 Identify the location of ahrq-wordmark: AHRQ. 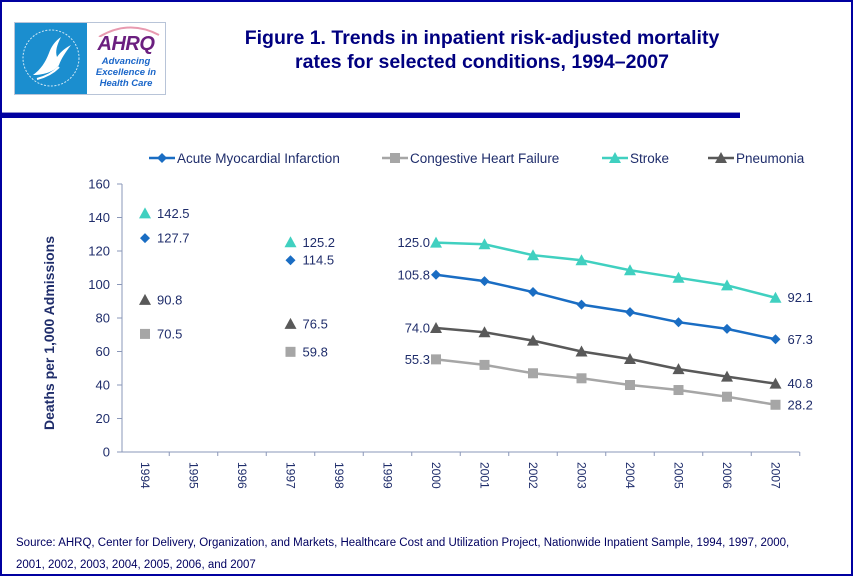
(126, 44).